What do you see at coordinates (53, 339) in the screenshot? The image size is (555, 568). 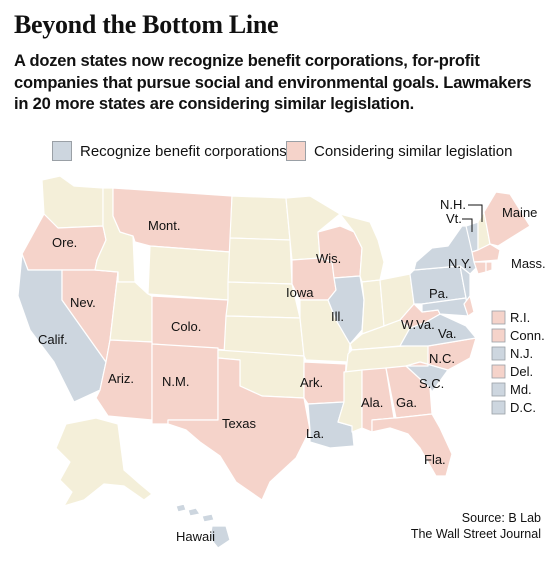 I see `label-california: Calif.` at bounding box center [53, 339].